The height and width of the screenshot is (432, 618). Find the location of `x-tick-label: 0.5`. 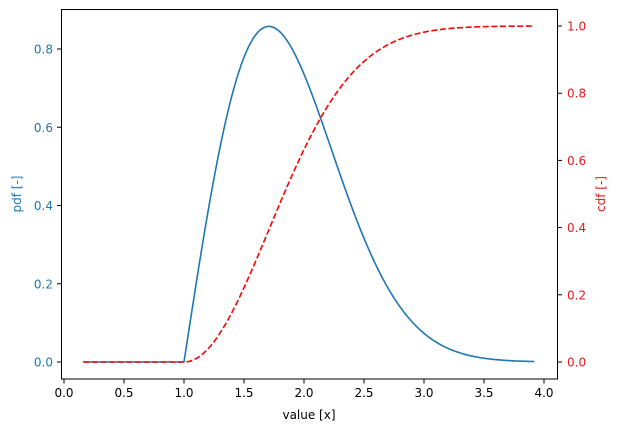

x-tick-label: 0.5 is located at coordinates (123, 393).